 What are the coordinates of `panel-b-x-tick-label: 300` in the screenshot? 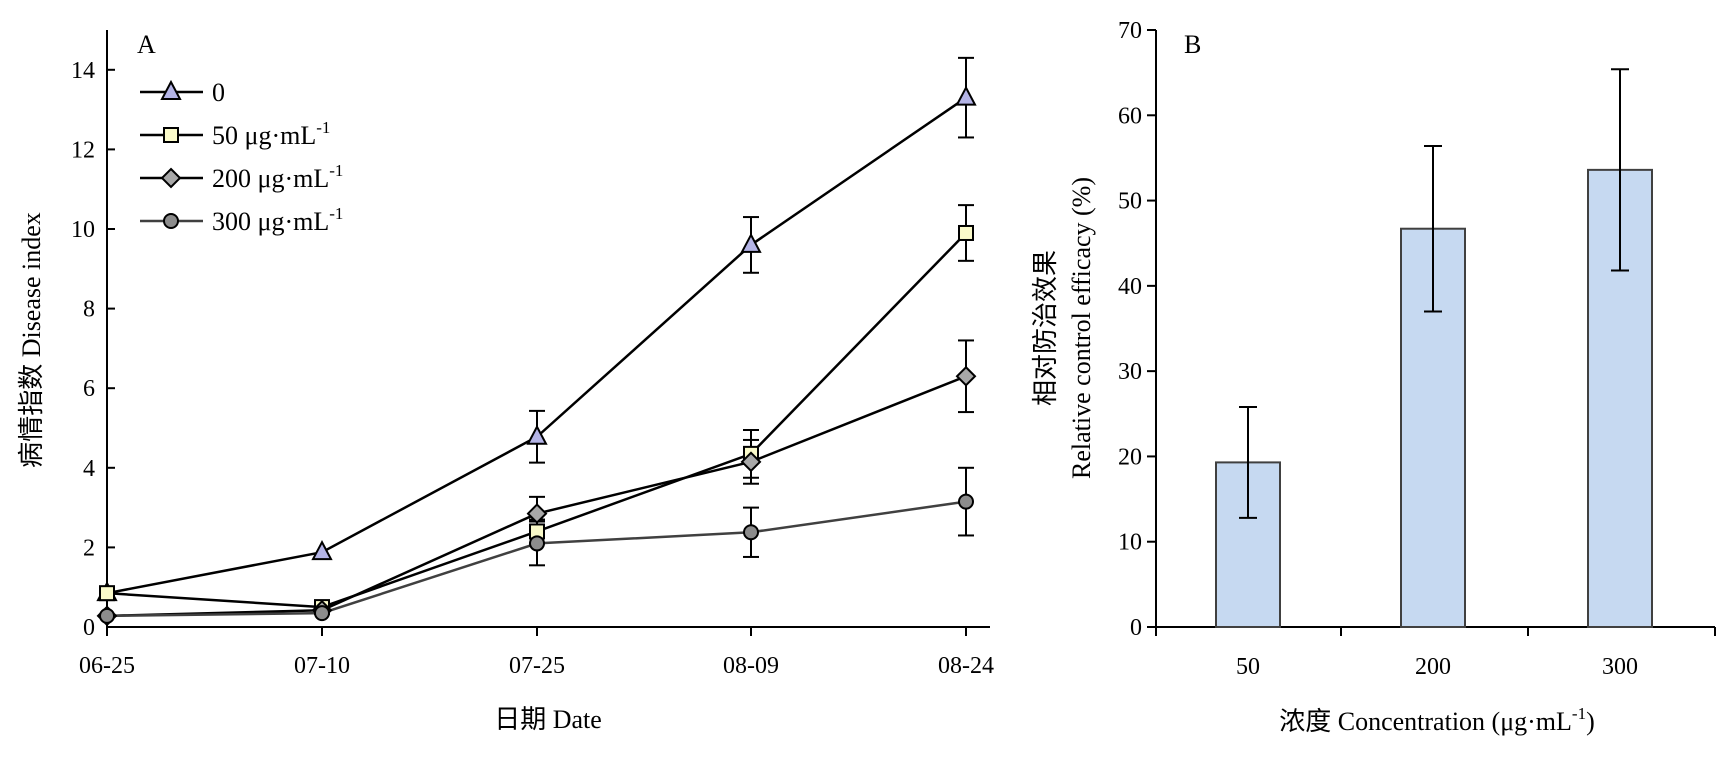 It's located at (1620, 667).